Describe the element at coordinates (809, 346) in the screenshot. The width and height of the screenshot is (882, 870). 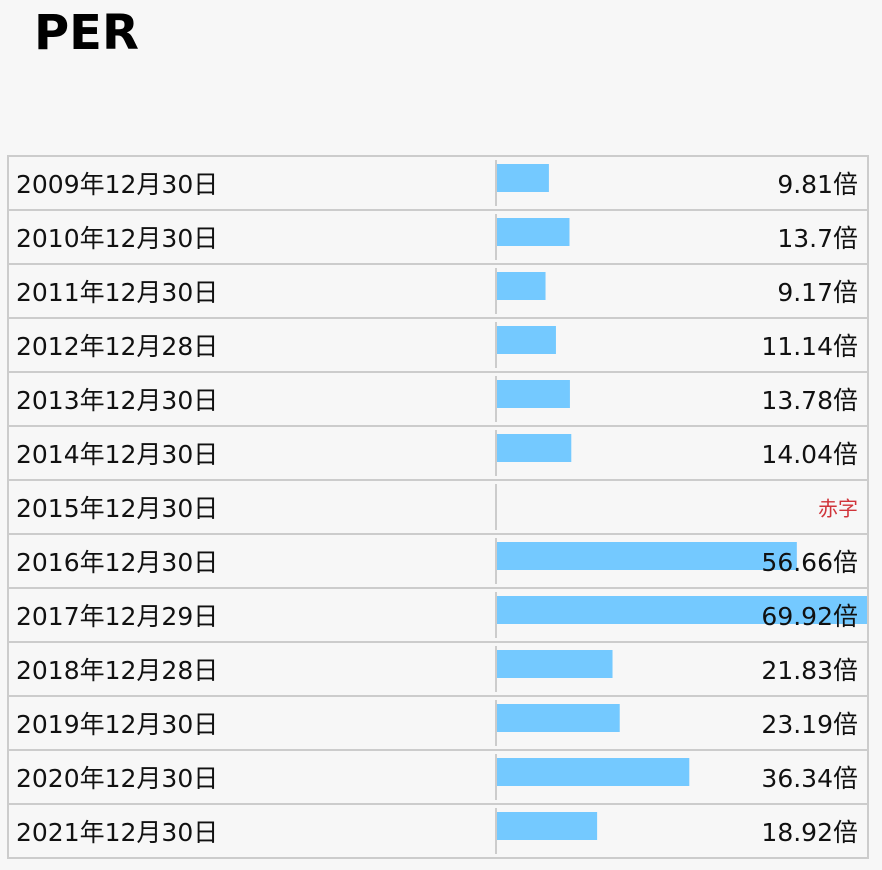
I see `value-label: 11.14倍` at that location.